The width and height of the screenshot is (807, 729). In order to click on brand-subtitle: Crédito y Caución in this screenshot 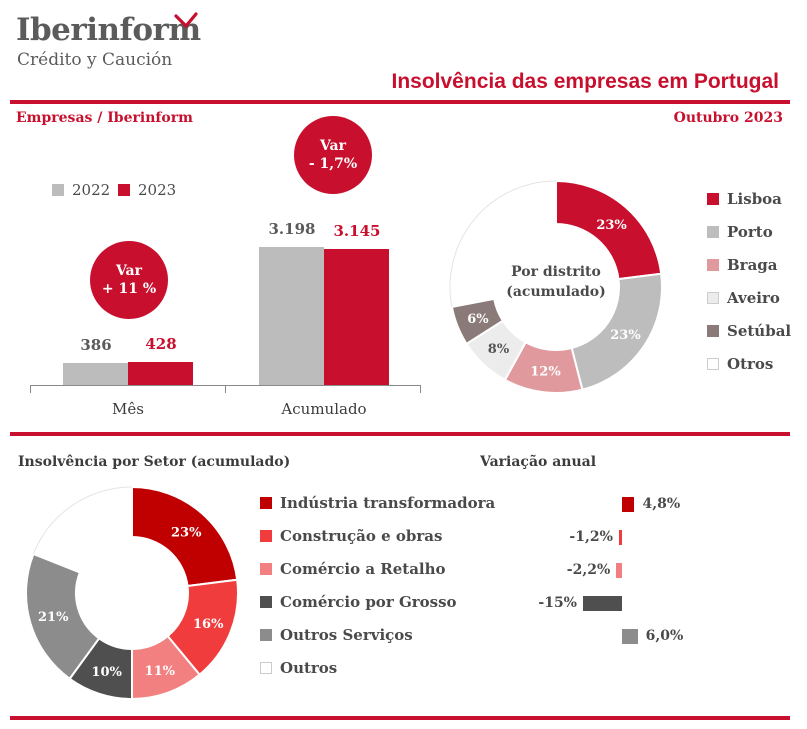, I will do `click(95, 60)`.